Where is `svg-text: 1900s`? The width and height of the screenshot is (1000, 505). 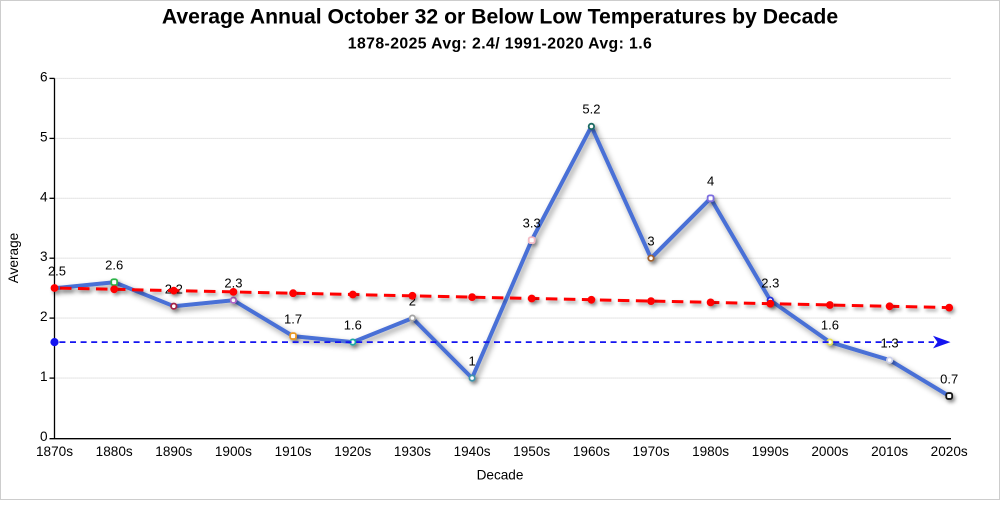 svg-text: 1900s is located at coordinates (233, 451).